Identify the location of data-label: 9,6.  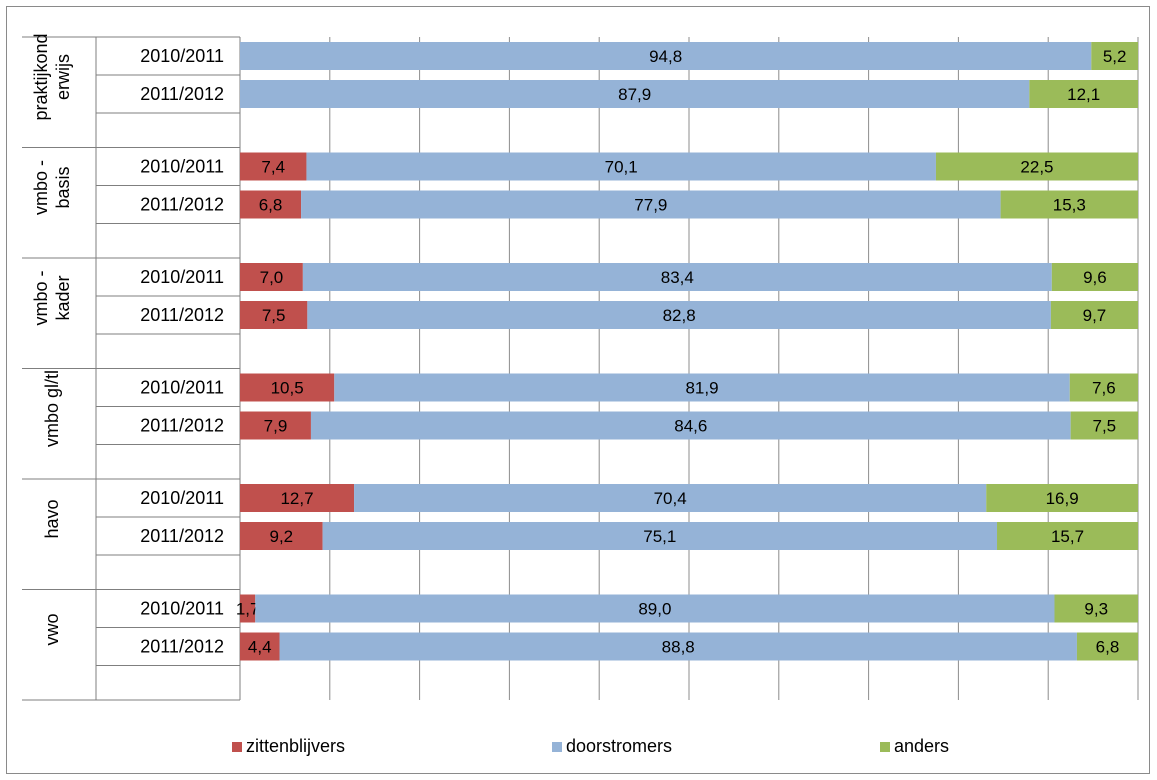
(1095, 277).